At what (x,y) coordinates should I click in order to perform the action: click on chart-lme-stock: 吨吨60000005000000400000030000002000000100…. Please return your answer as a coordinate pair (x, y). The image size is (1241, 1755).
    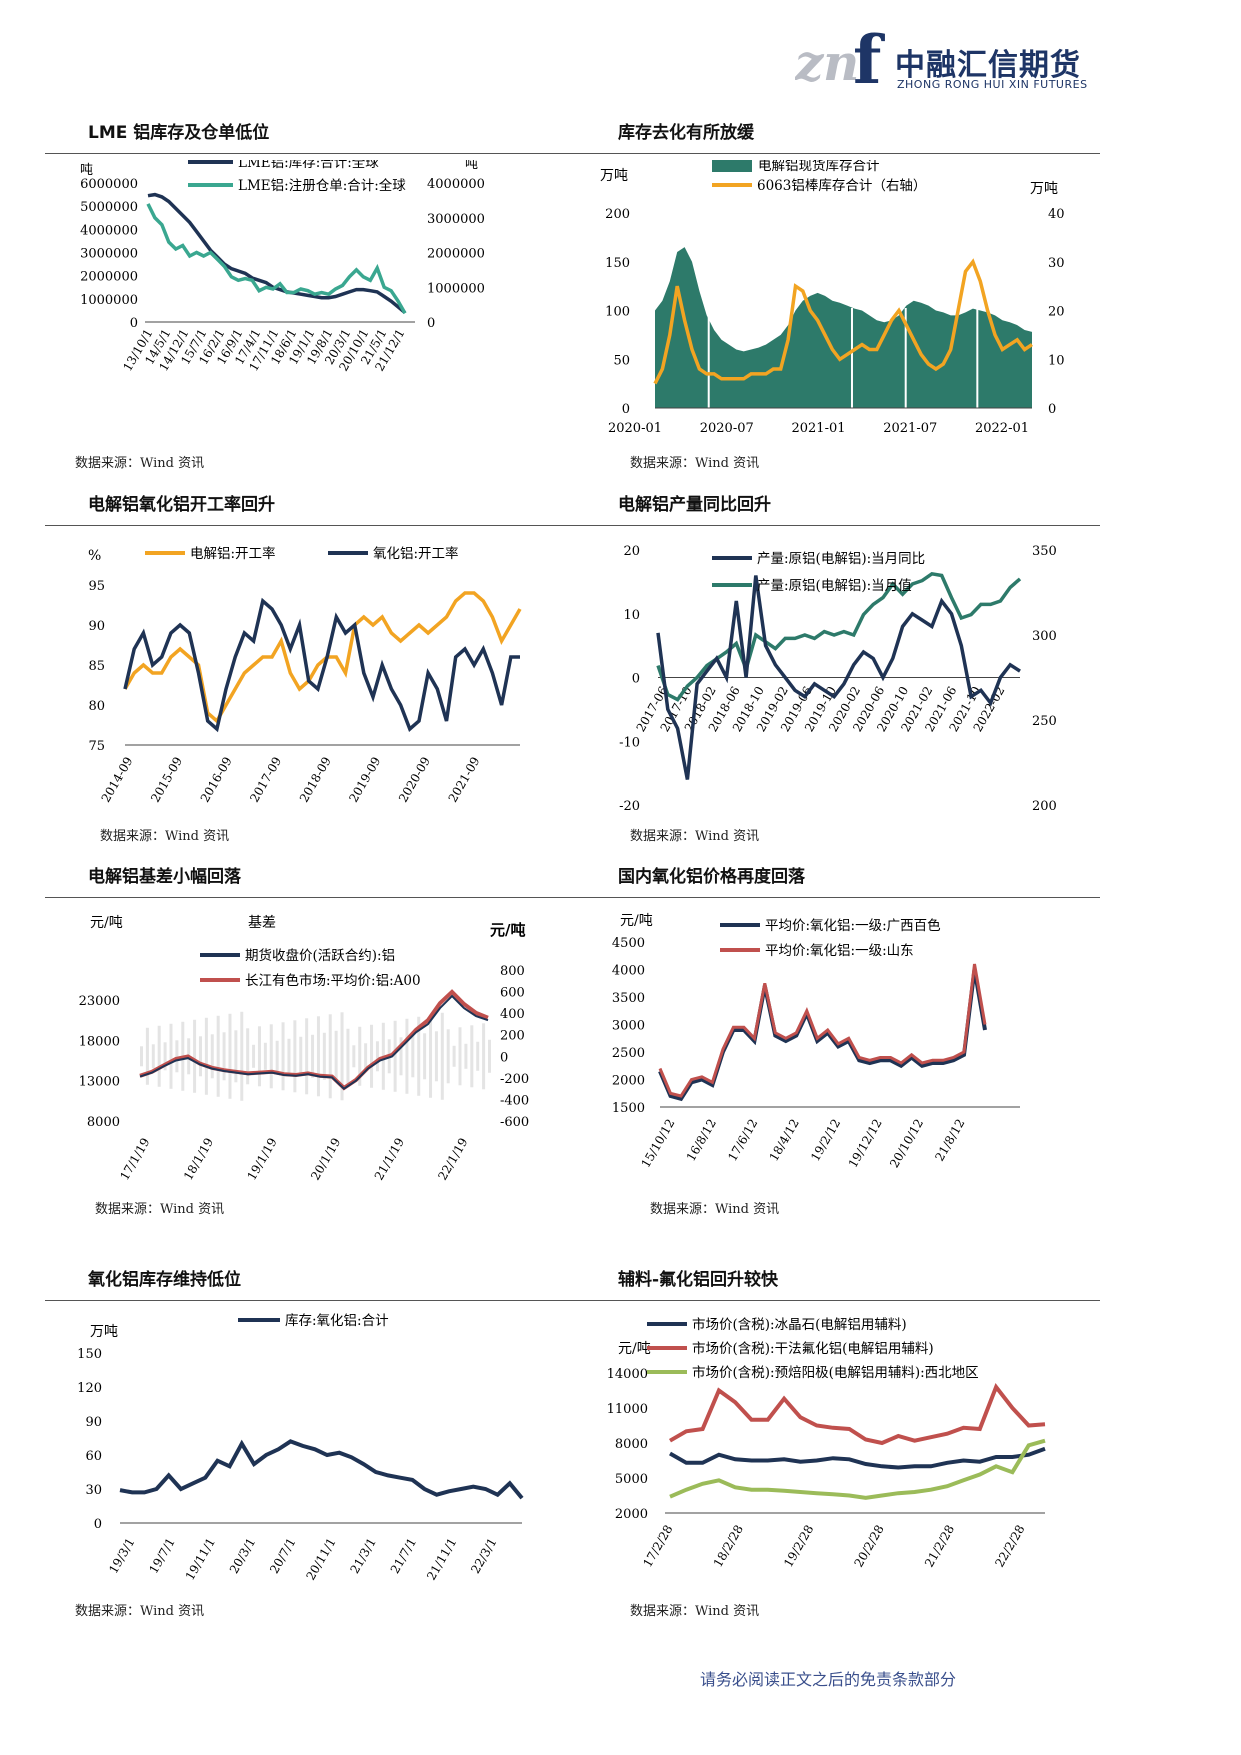
    Looking at the image, I should click on (282, 267).